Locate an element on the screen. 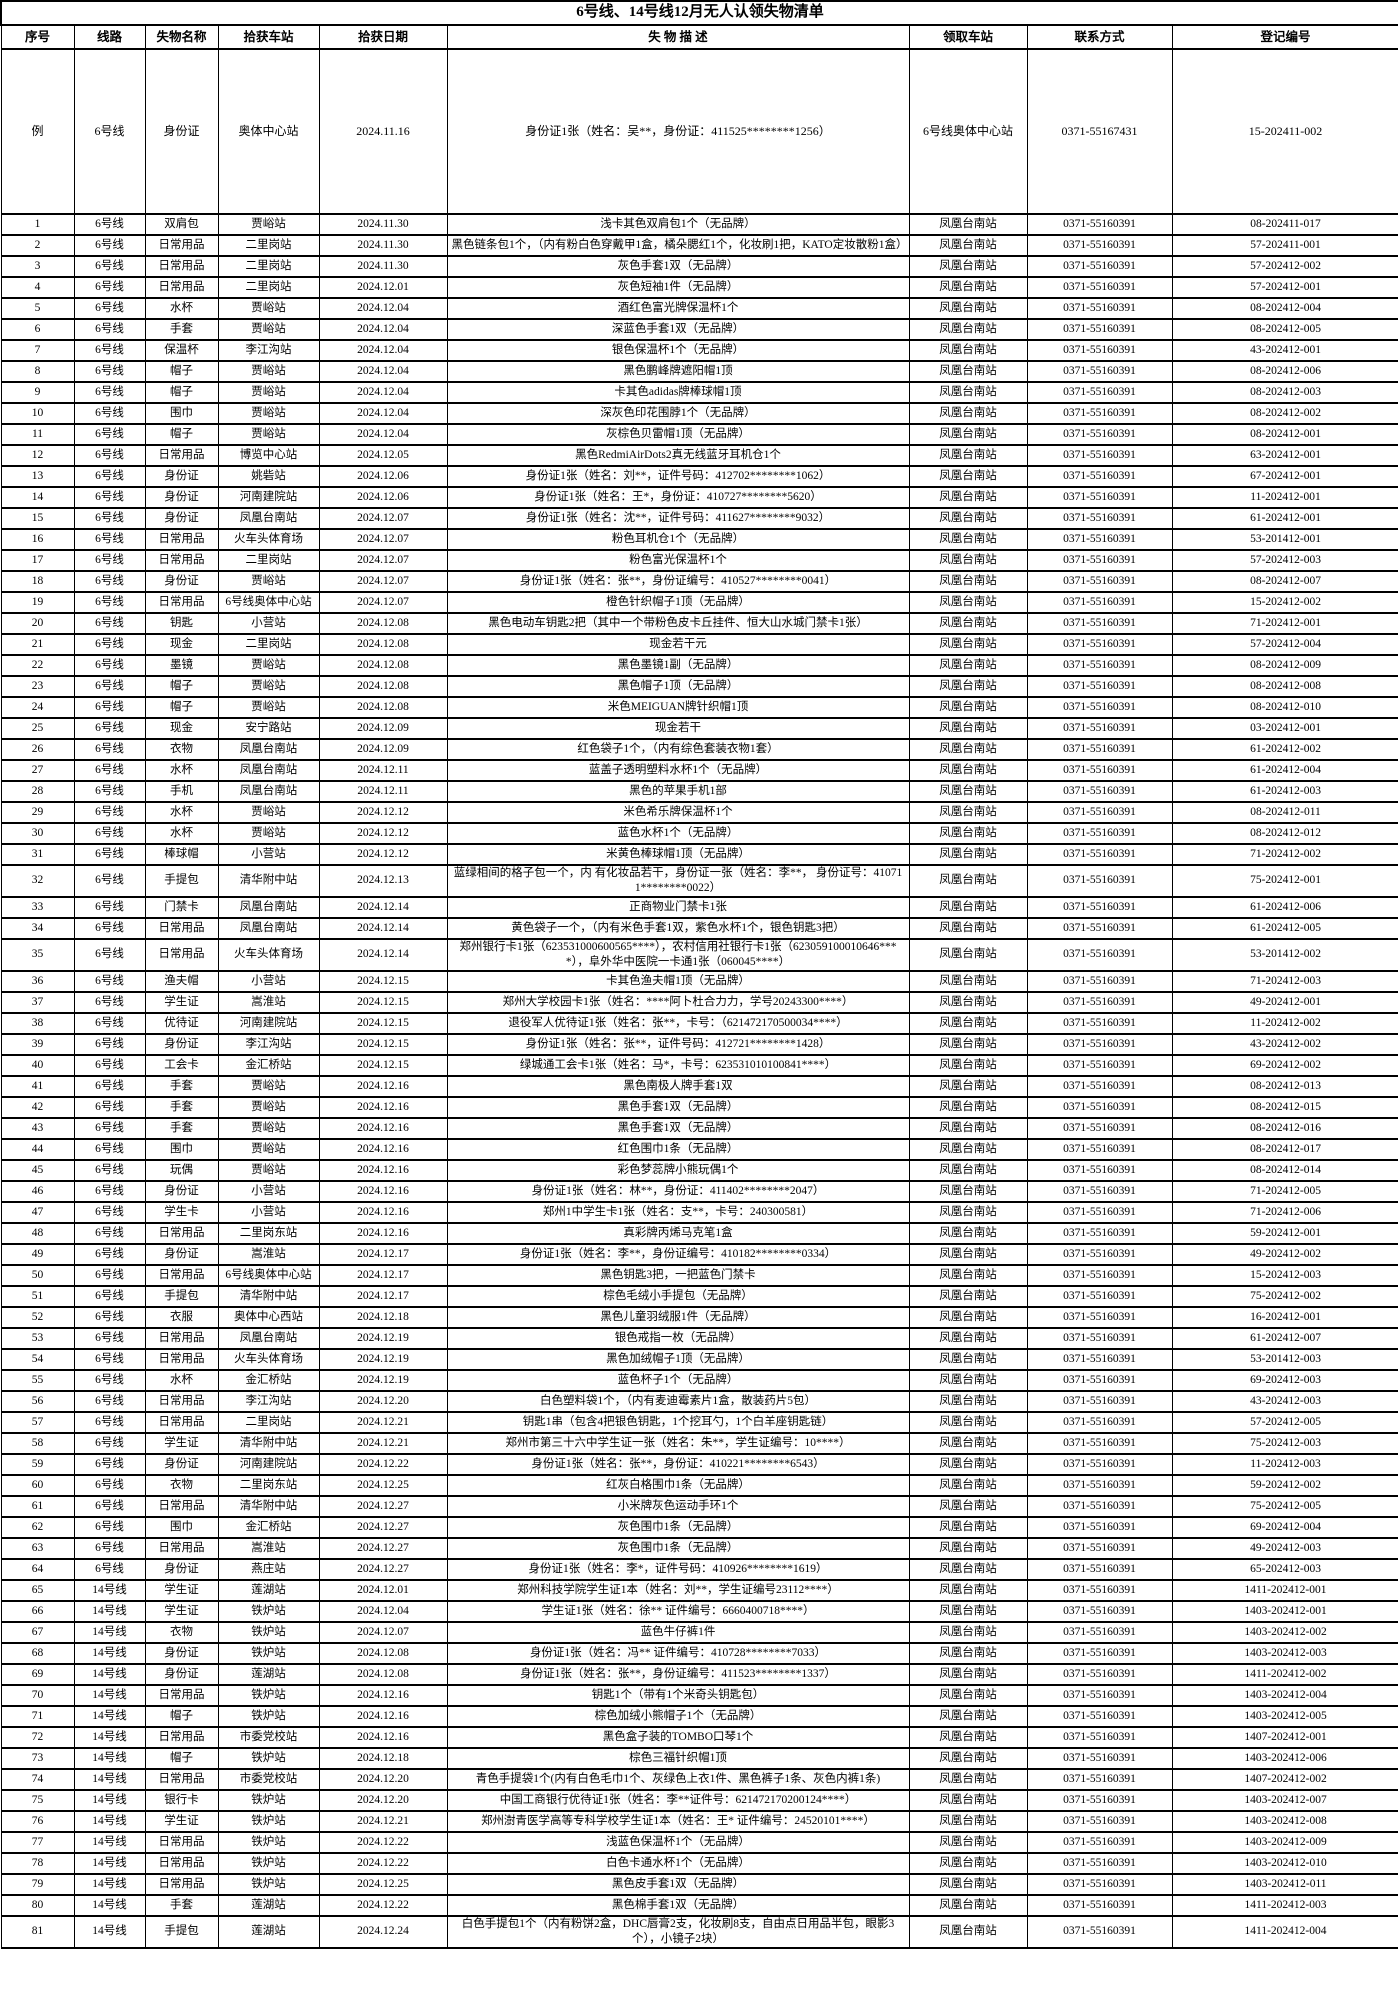 The height and width of the screenshot is (2013, 1398). cell-description: 身份证1张（姓名：李*，证件号码：410926********1619） is located at coordinates (678, 1569).